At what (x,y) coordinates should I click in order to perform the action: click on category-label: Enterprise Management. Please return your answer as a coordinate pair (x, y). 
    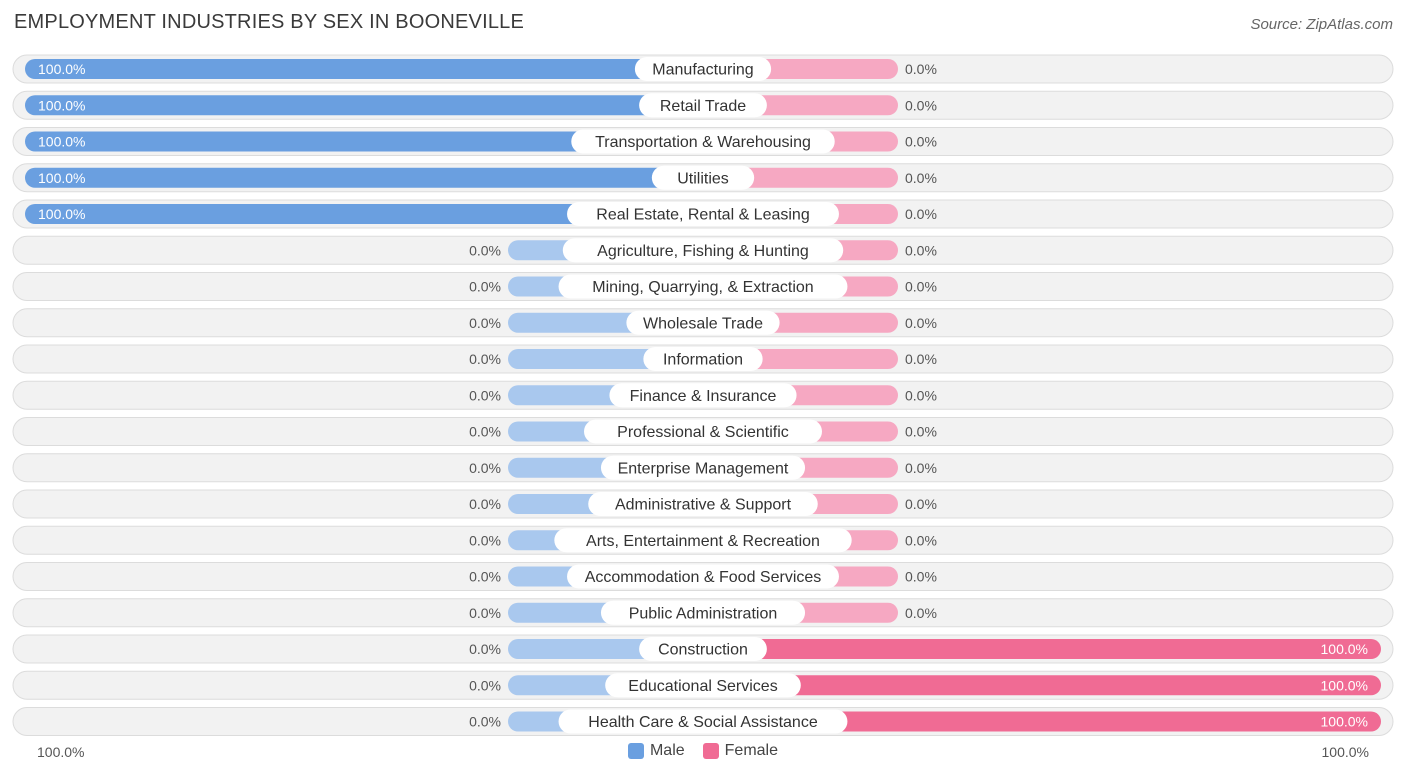
    Looking at the image, I should click on (703, 468).